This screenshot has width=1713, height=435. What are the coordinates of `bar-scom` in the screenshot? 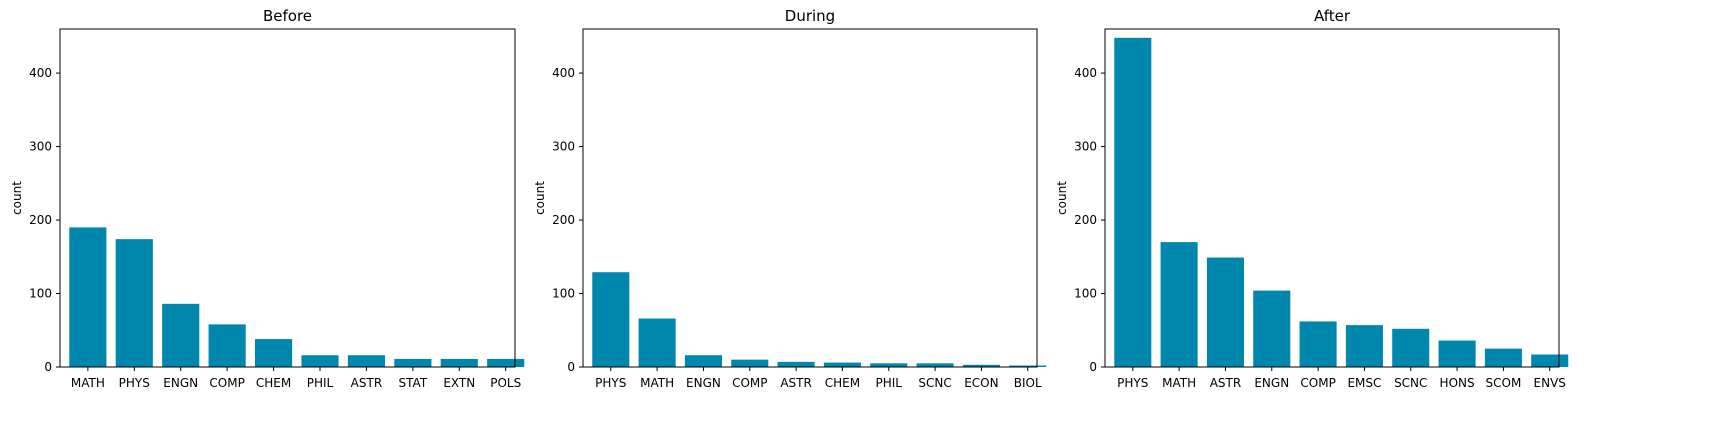 It's located at (1503, 357).